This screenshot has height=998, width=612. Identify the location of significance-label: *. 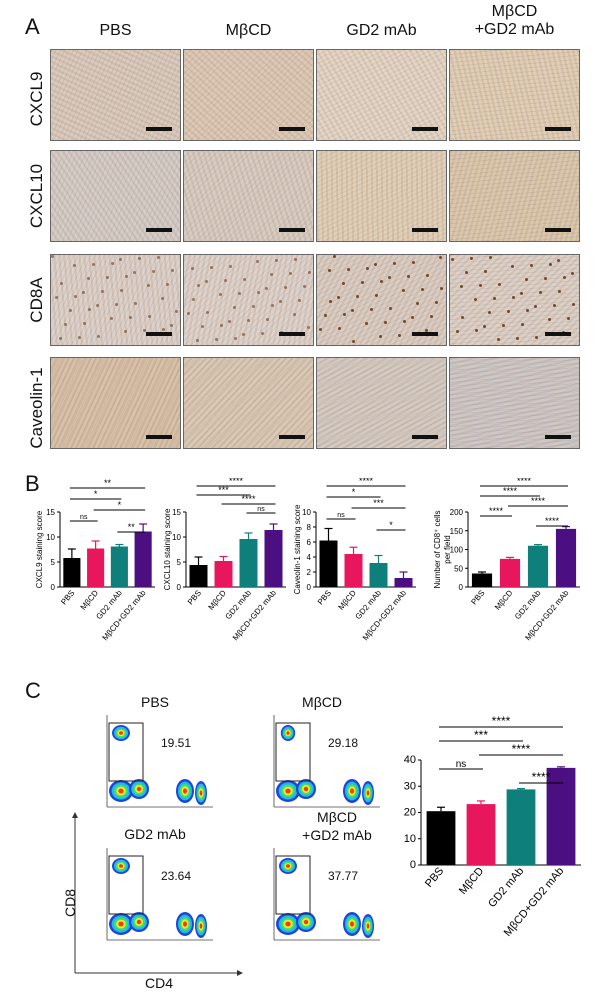
(391, 525).